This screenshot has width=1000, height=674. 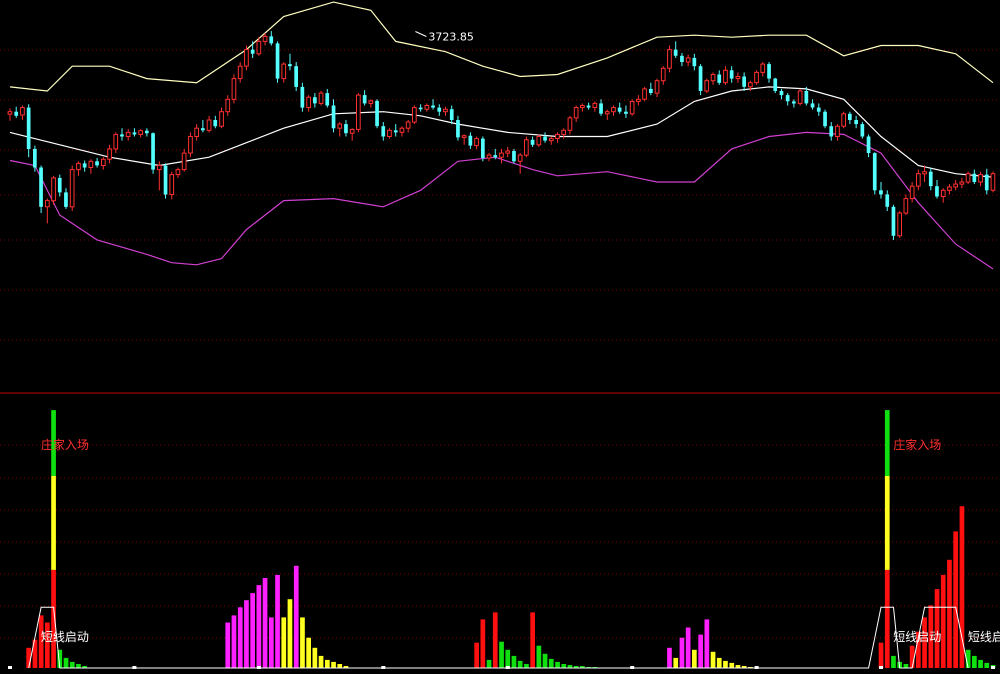 What do you see at coordinates (917, 637) in the screenshot?
I see `label-duanxian-qidong: 短线启动` at bounding box center [917, 637].